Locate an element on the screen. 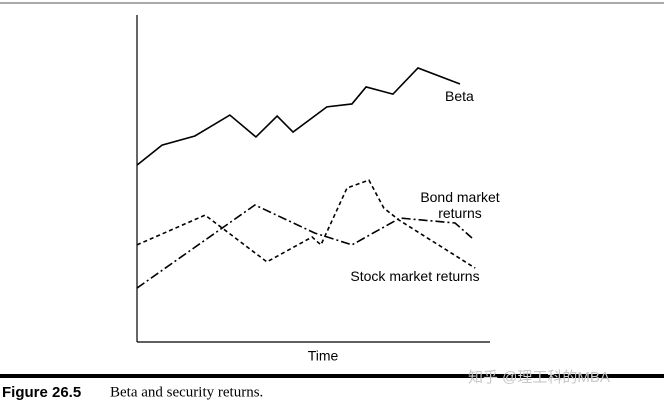 This screenshot has height=406, width=664. series-label: Beta is located at coordinates (459, 96).